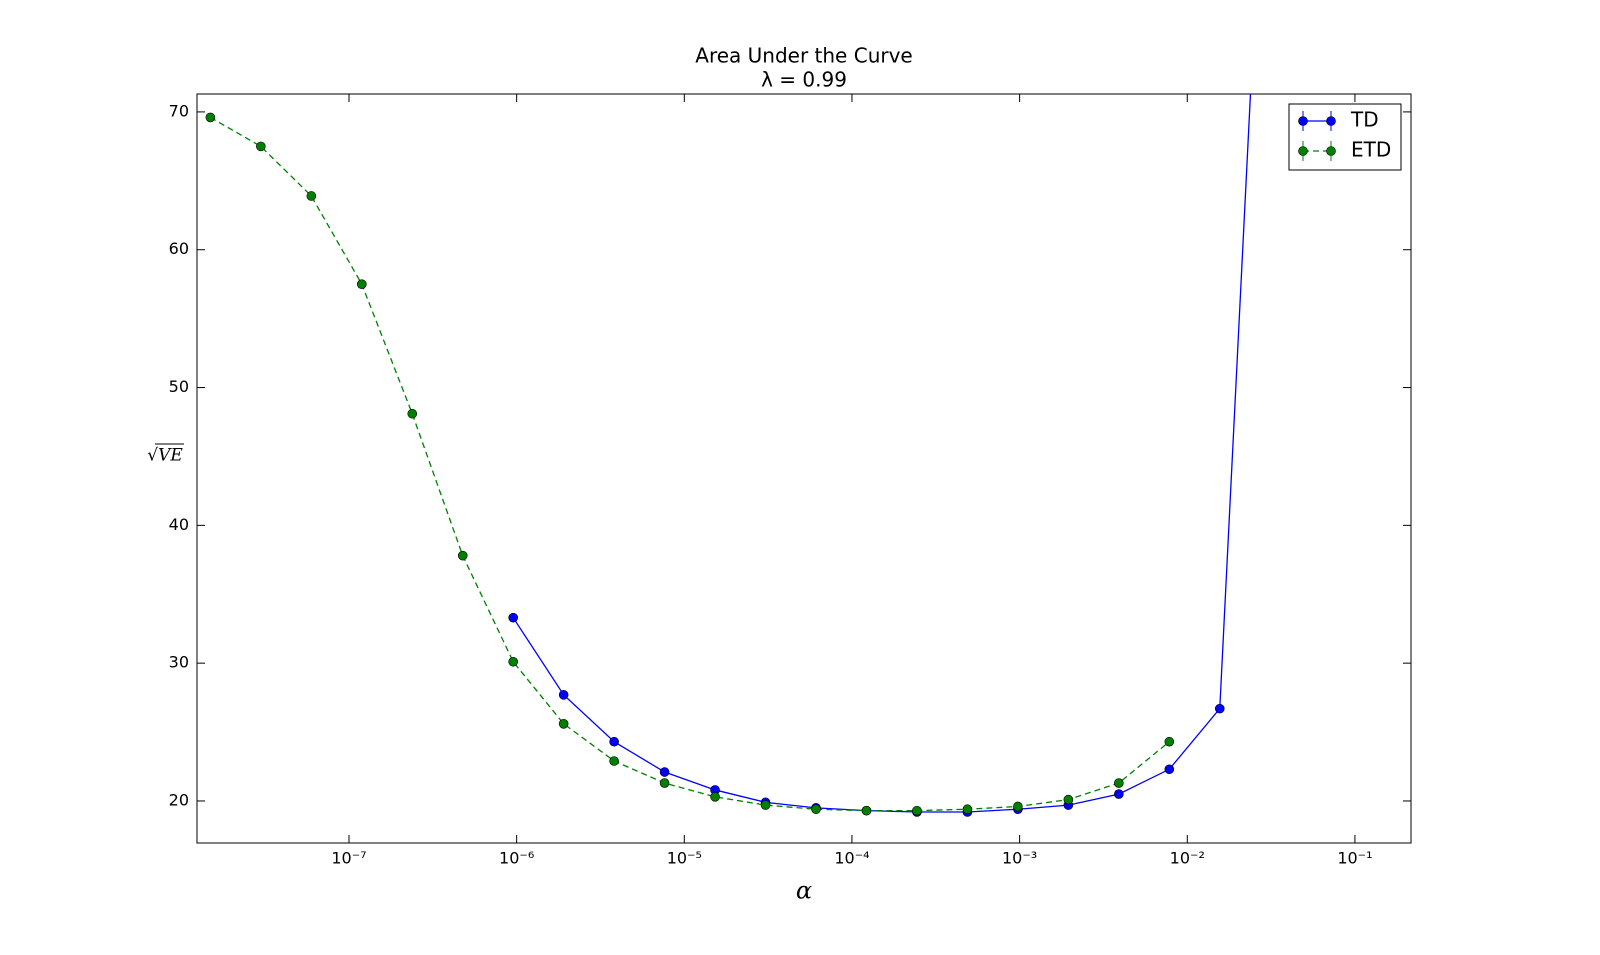  Describe the element at coordinates (684, 858) in the screenshot. I see `x-tick-label: 10⁻⁵` at that location.